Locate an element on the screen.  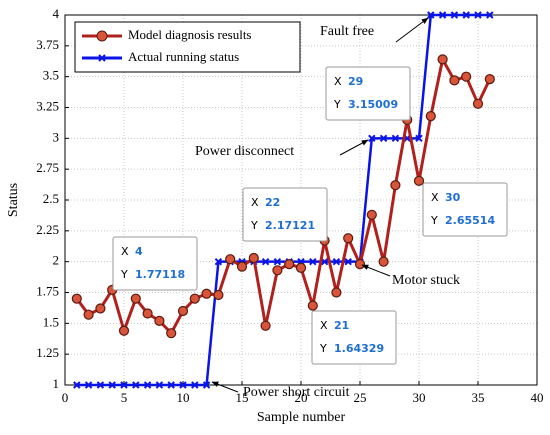
x-tick-label: 35 is located at coordinates (478, 397).